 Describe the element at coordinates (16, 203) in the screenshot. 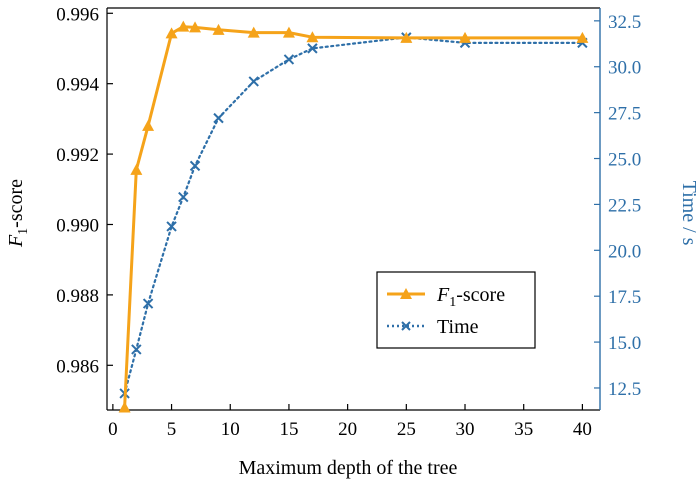

I see `left-y-axis-title-rest: -score` at that location.